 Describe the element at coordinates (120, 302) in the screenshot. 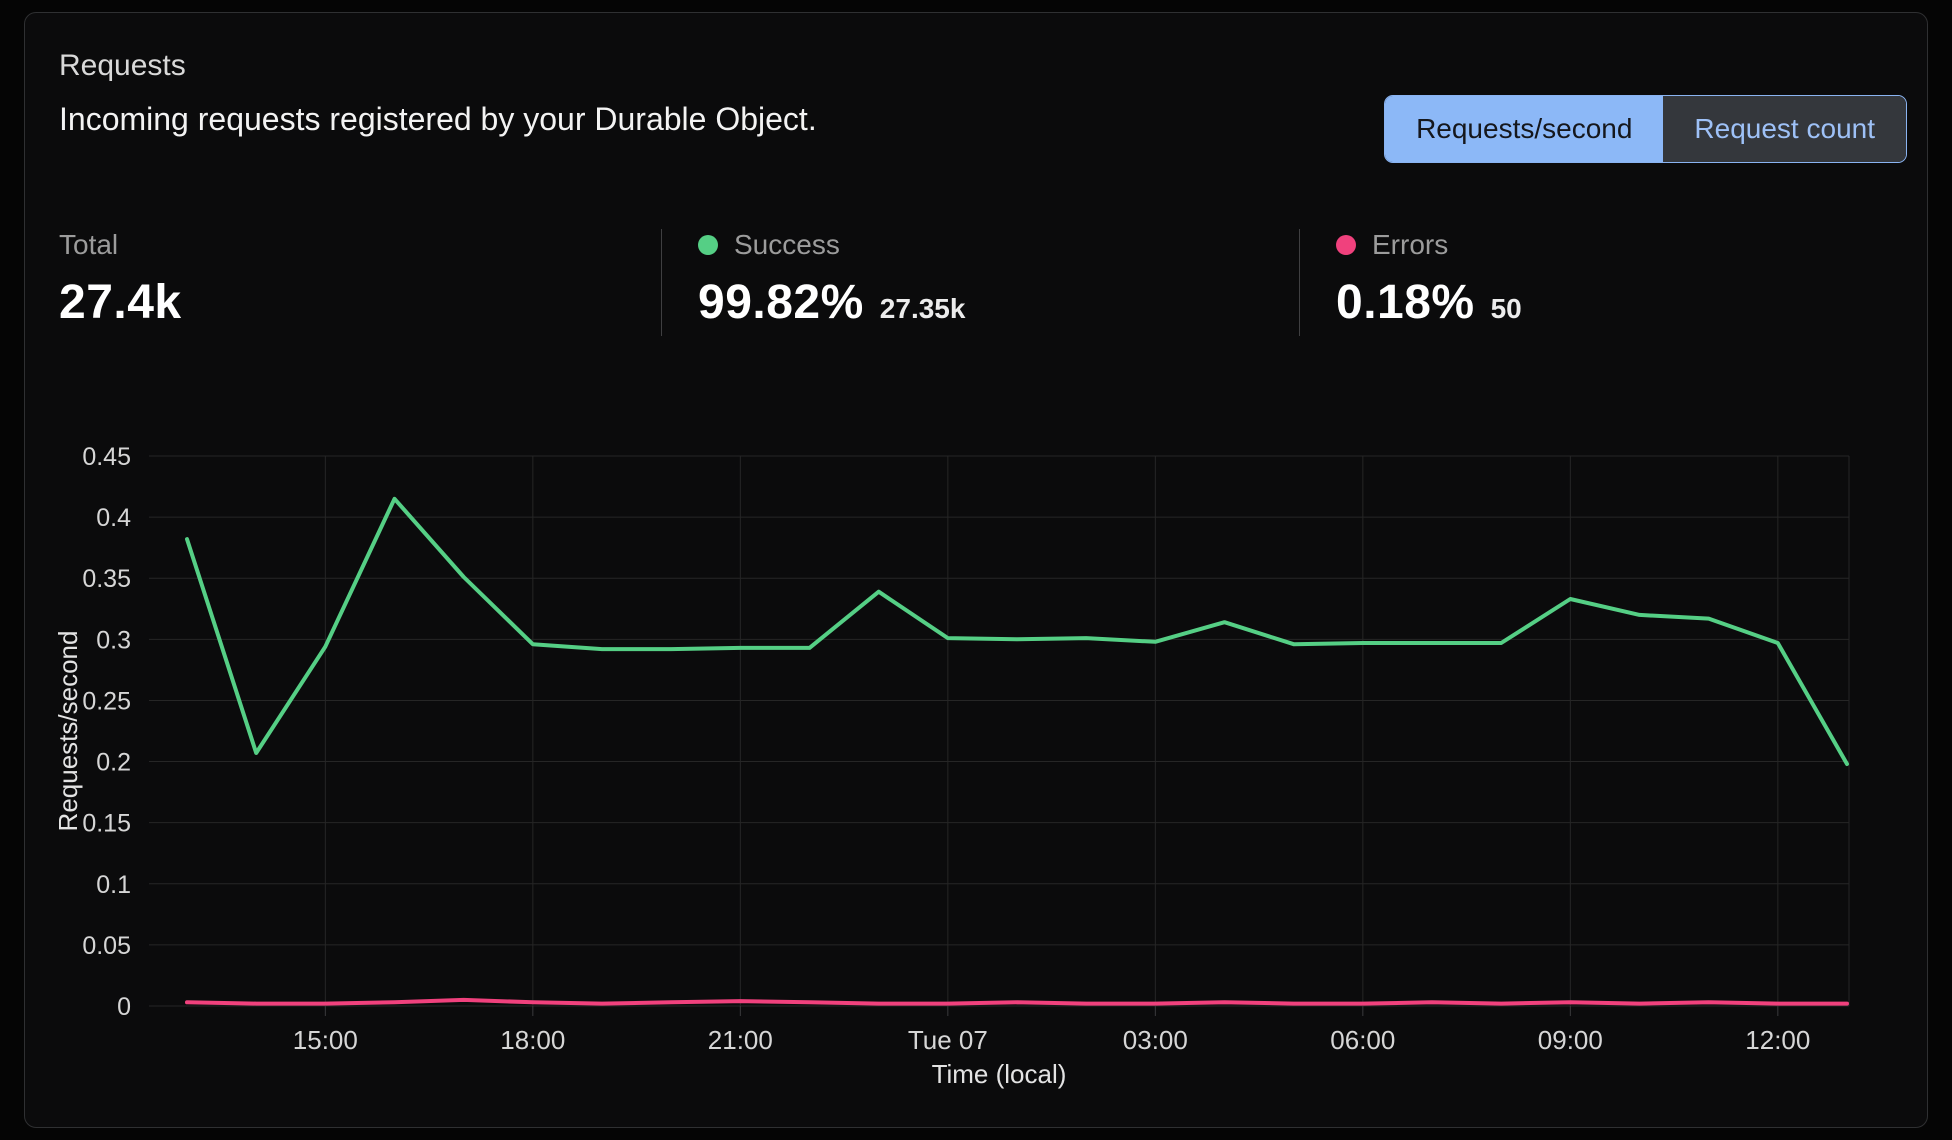

I see `stat-total-value: 27.4k` at that location.